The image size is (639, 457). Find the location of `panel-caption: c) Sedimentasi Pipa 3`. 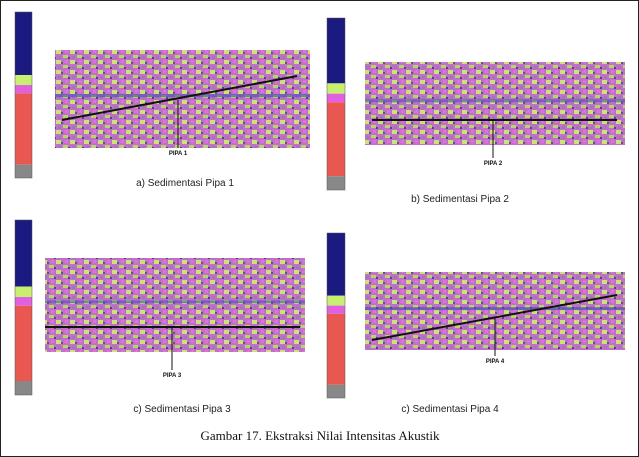

panel-caption: c) Sedimentasi Pipa 3 is located at coordinates (182, 409).